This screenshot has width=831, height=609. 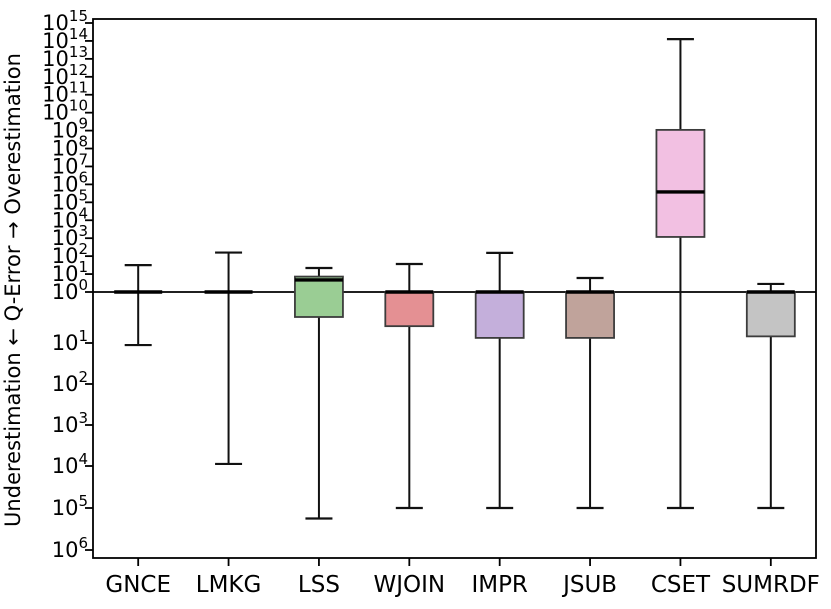 I want to click on y-tick-label: 10¹², so click(x=65, y=75).